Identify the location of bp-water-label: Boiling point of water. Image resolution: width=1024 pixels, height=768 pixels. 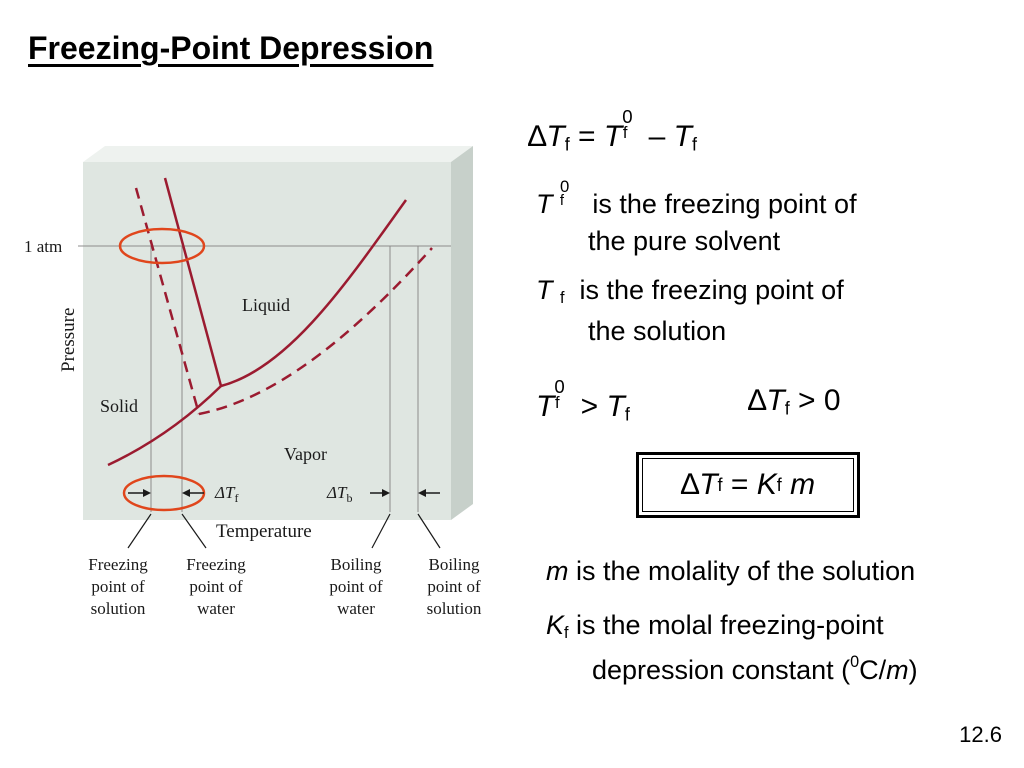
(356, 586).